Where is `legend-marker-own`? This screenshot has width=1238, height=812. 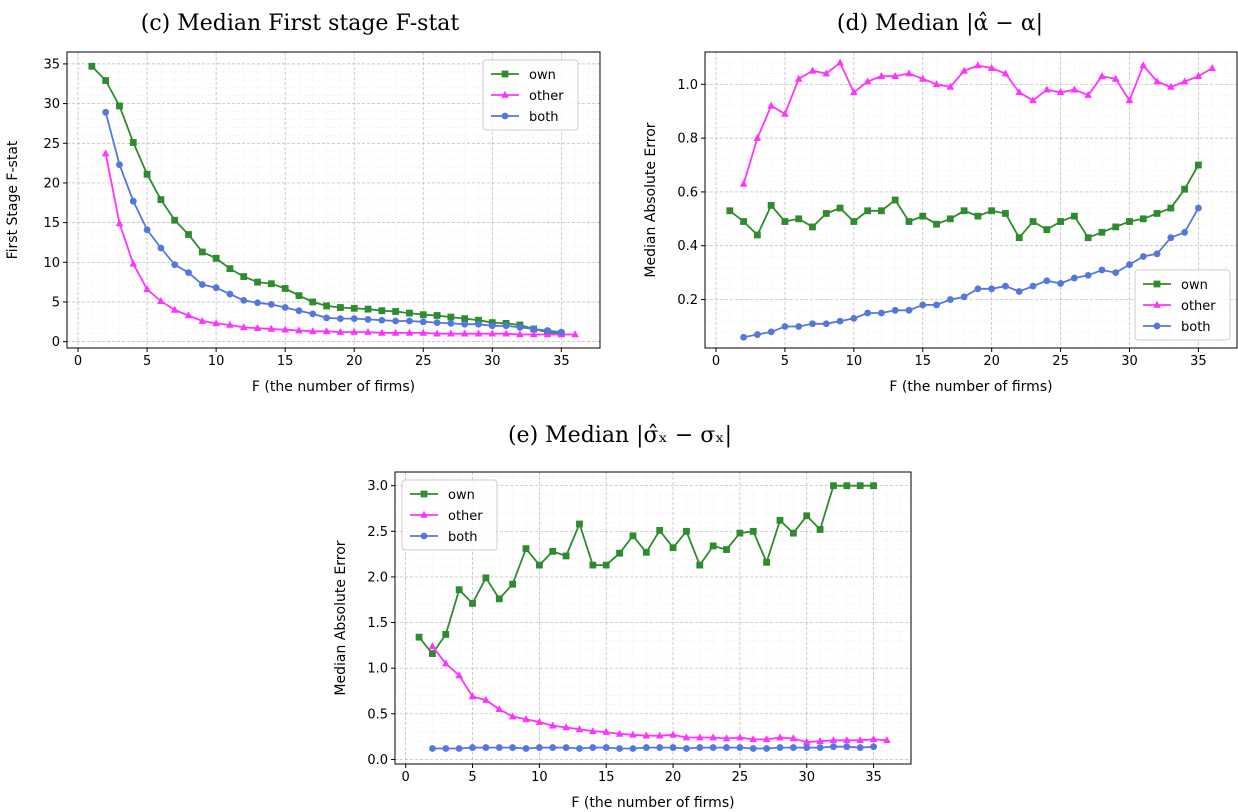
legend-marker-own is located at coordinates (424, 494).